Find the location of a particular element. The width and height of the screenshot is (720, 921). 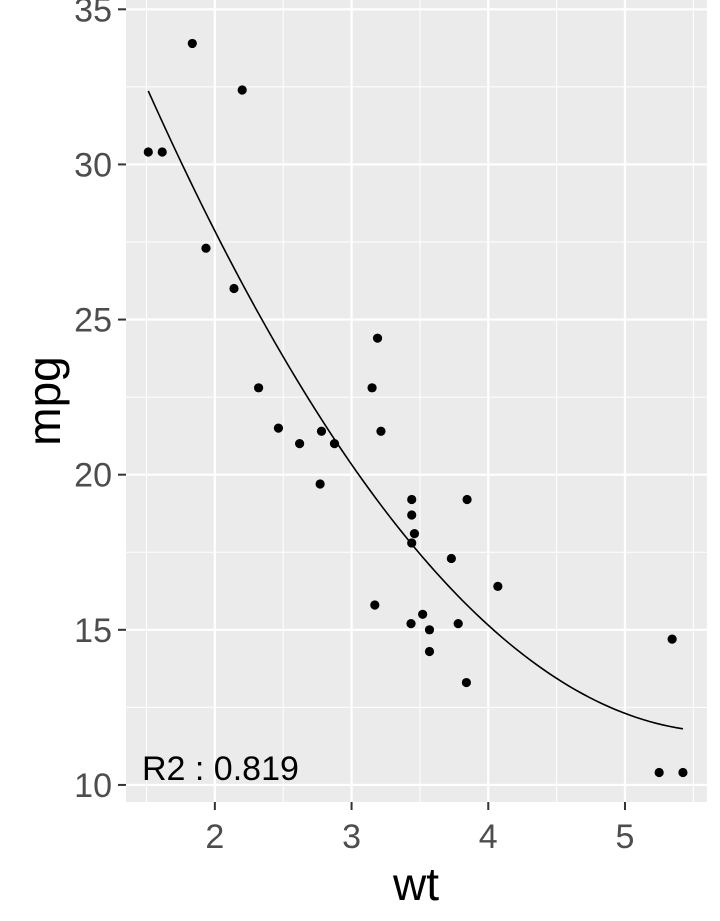

y-tick-label: 35 is located at coordinates (93, 14).